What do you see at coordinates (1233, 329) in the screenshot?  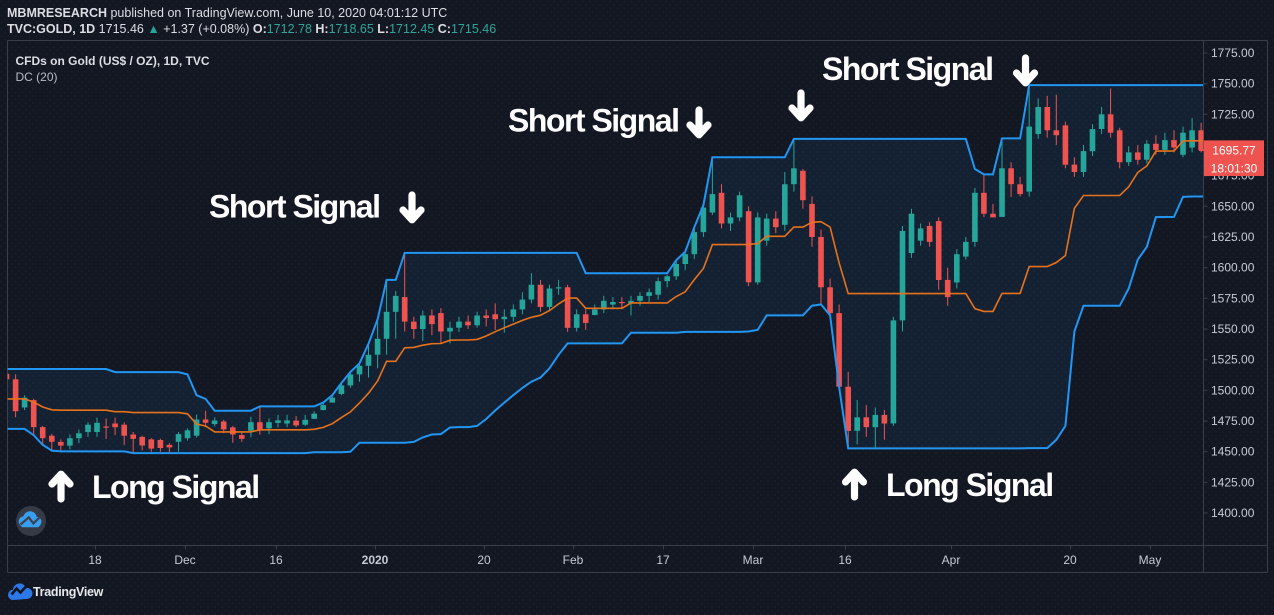 I see `svg-text: 1550.00` at bounding box center [1233, 329].